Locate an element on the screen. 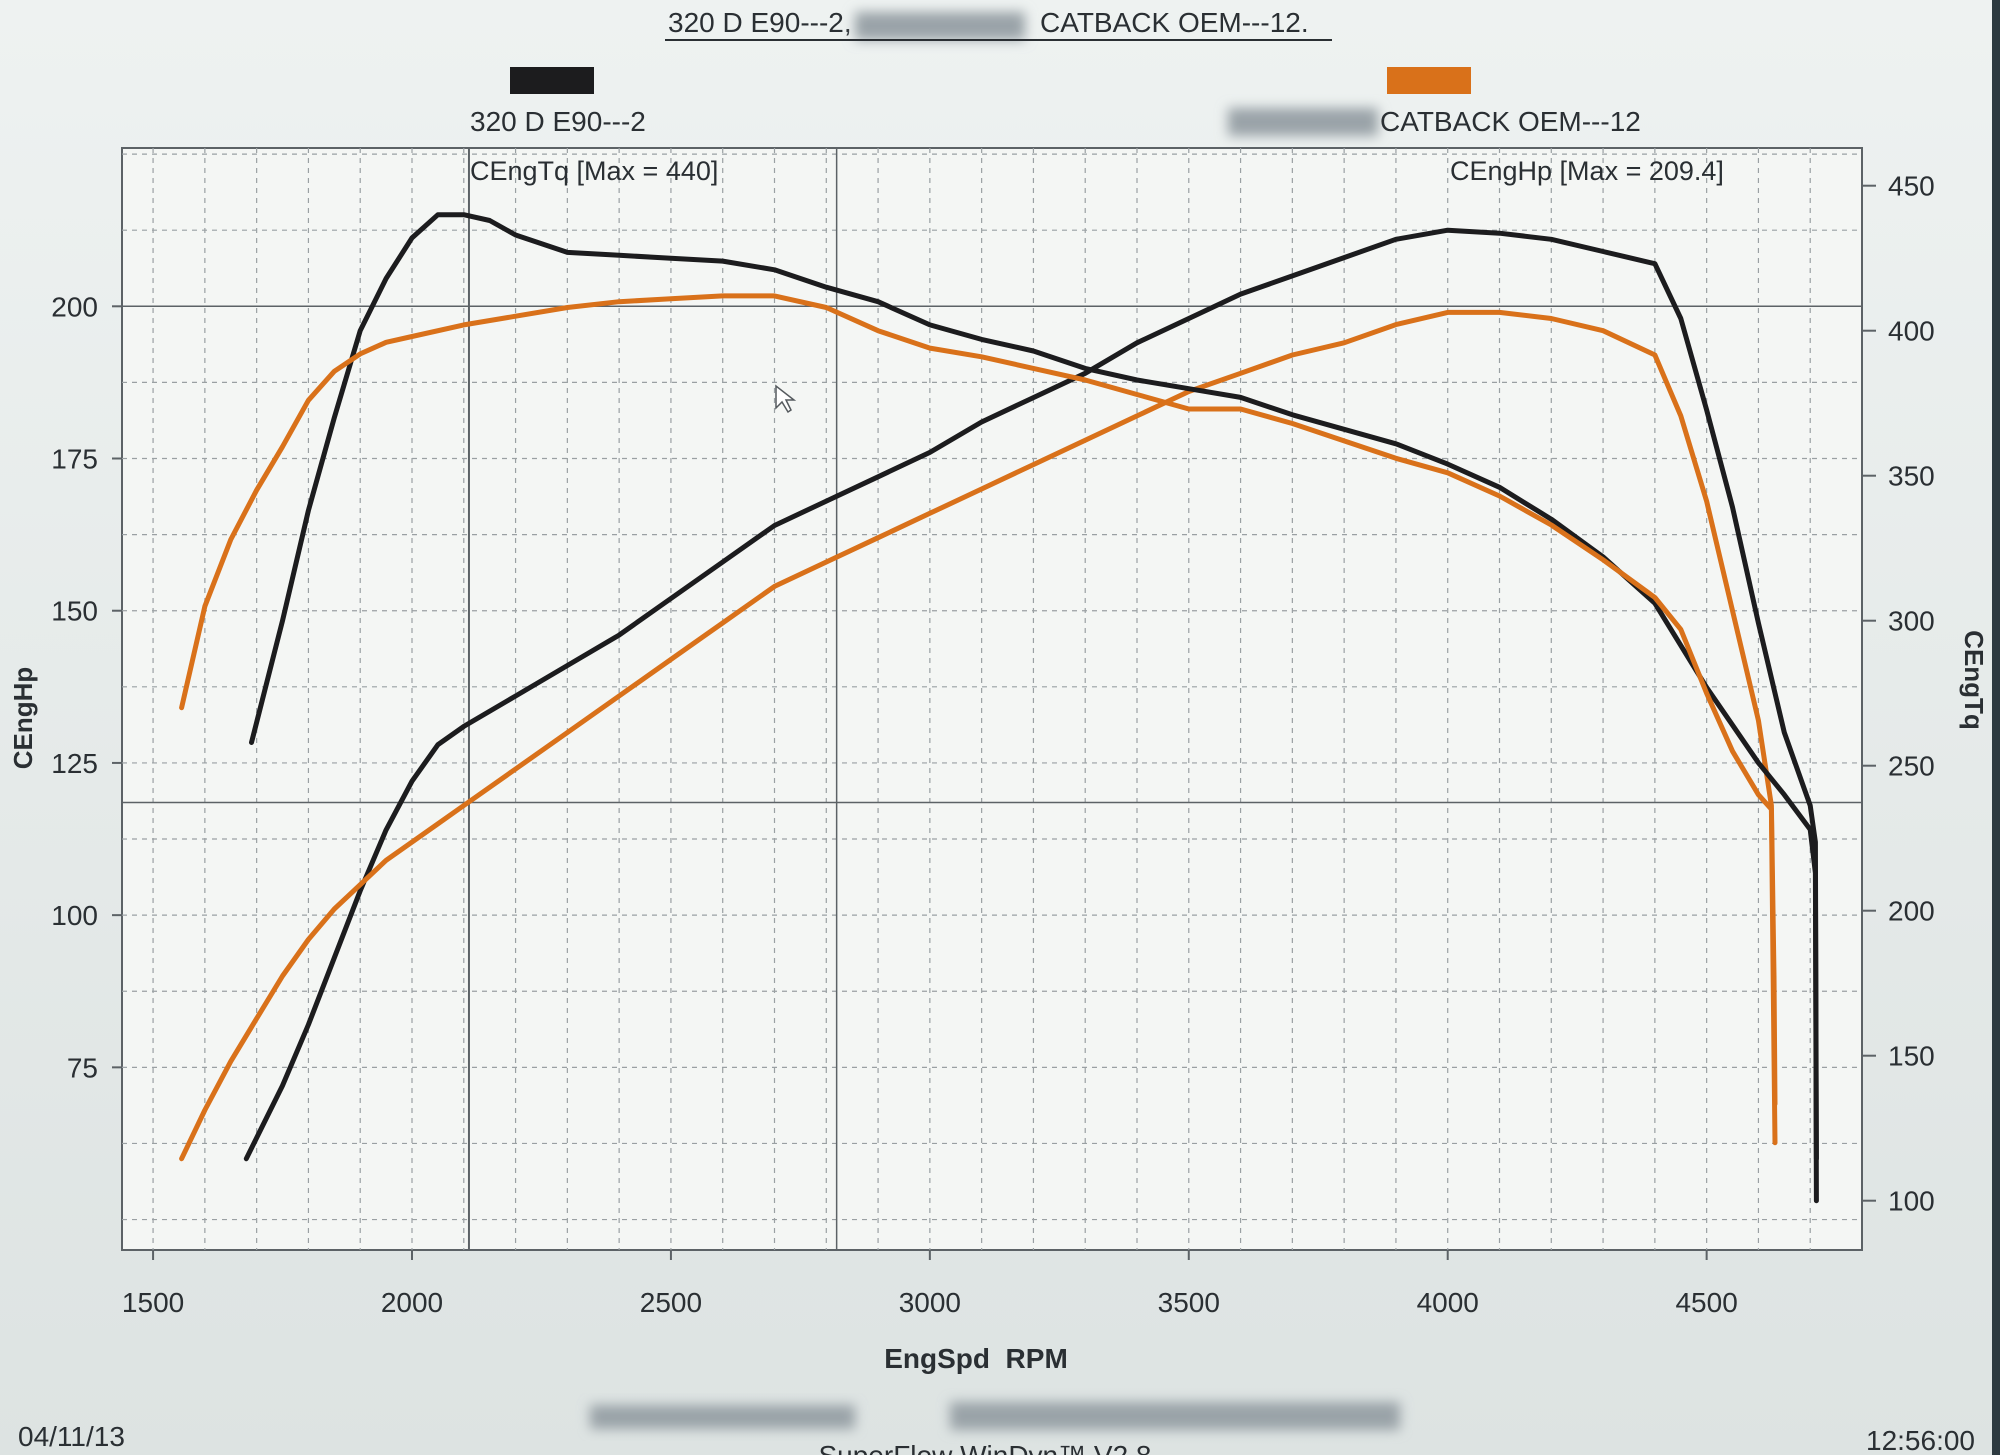 This screenshot has height=1455, width=2000. y-axis-left-title: CEngHp is located at coordinates (23, 718).